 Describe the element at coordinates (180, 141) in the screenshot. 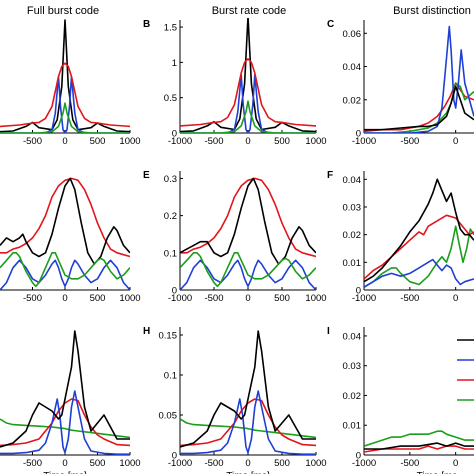

I see `panel-b-xtick-label: -1000` at that location.